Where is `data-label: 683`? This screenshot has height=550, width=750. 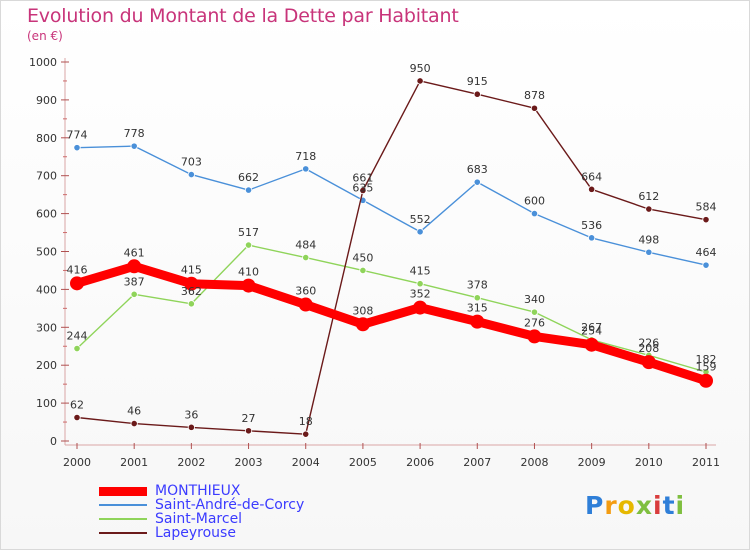
data-label: 683 is located at coordinates (477, 169).